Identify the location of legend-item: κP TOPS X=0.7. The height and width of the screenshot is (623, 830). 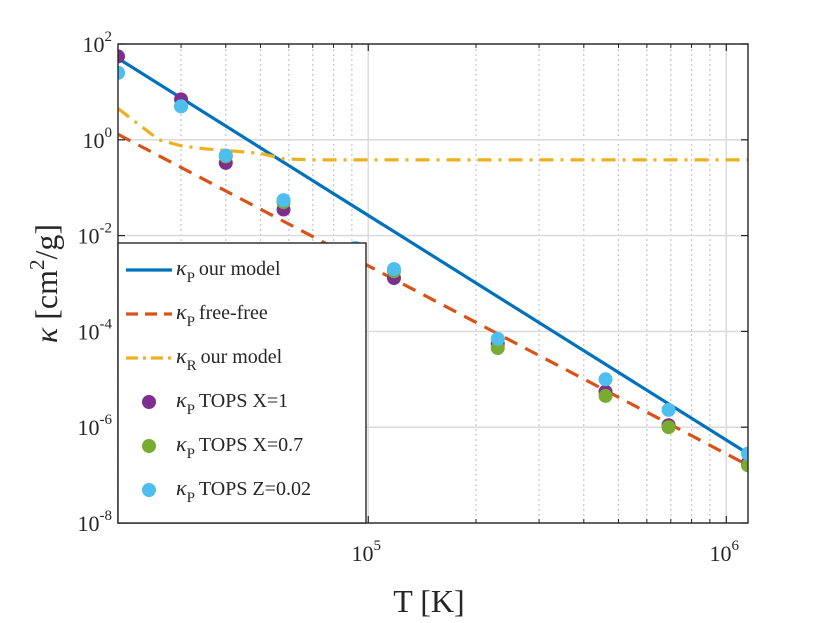
(222, 446).